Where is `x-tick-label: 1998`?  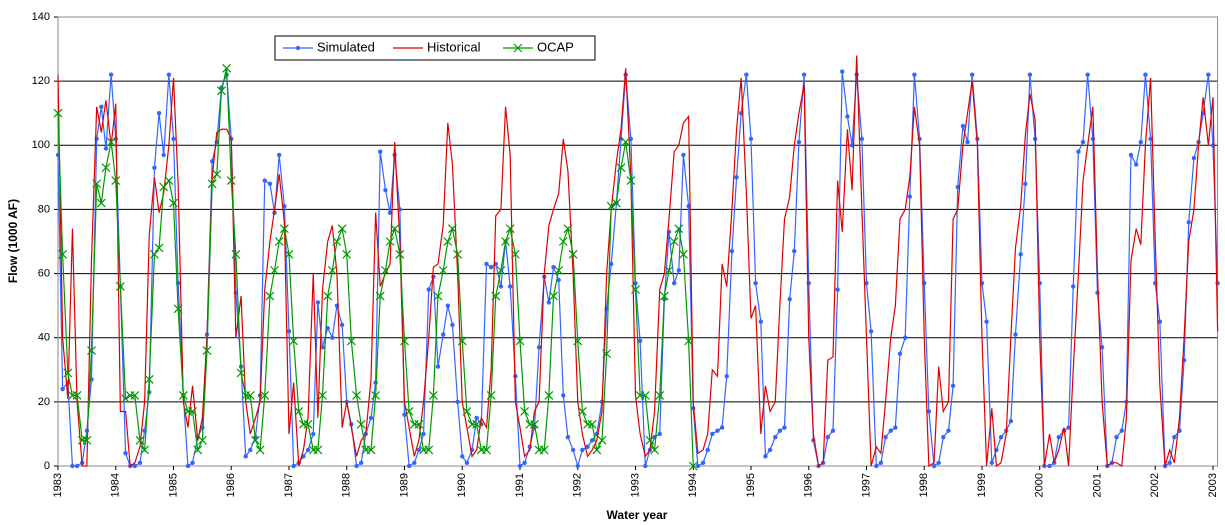 x-tick-label: 1998 is located at coordinates (924, 485).